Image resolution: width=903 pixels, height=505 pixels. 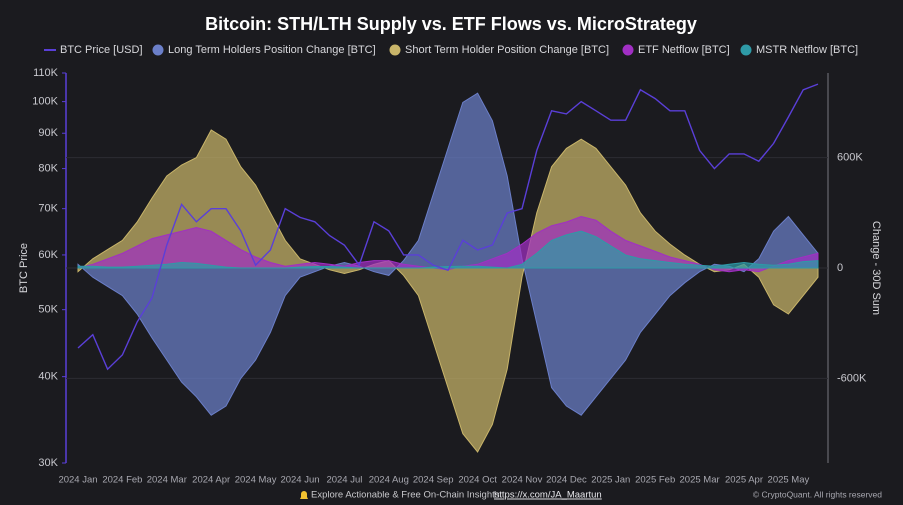 What do you see at coordinates (48, 209) in the screenshot?
I see `y-tick-label: 70K` at bounding box center [48, 209].